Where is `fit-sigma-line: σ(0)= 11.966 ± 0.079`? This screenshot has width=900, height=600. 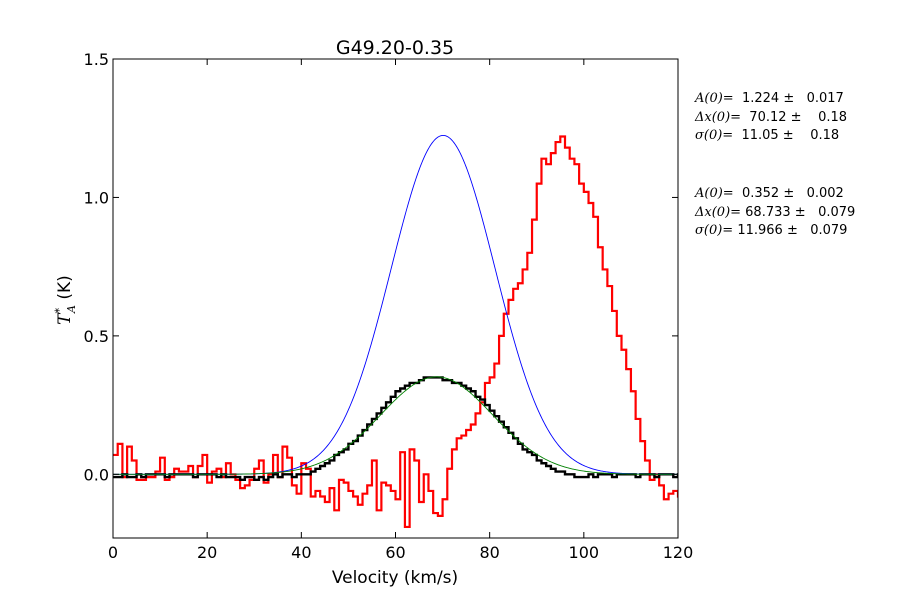 fit-sigma-line: σ(0)= 11.966 ± 0.079 is located at coordinates (775, 231).